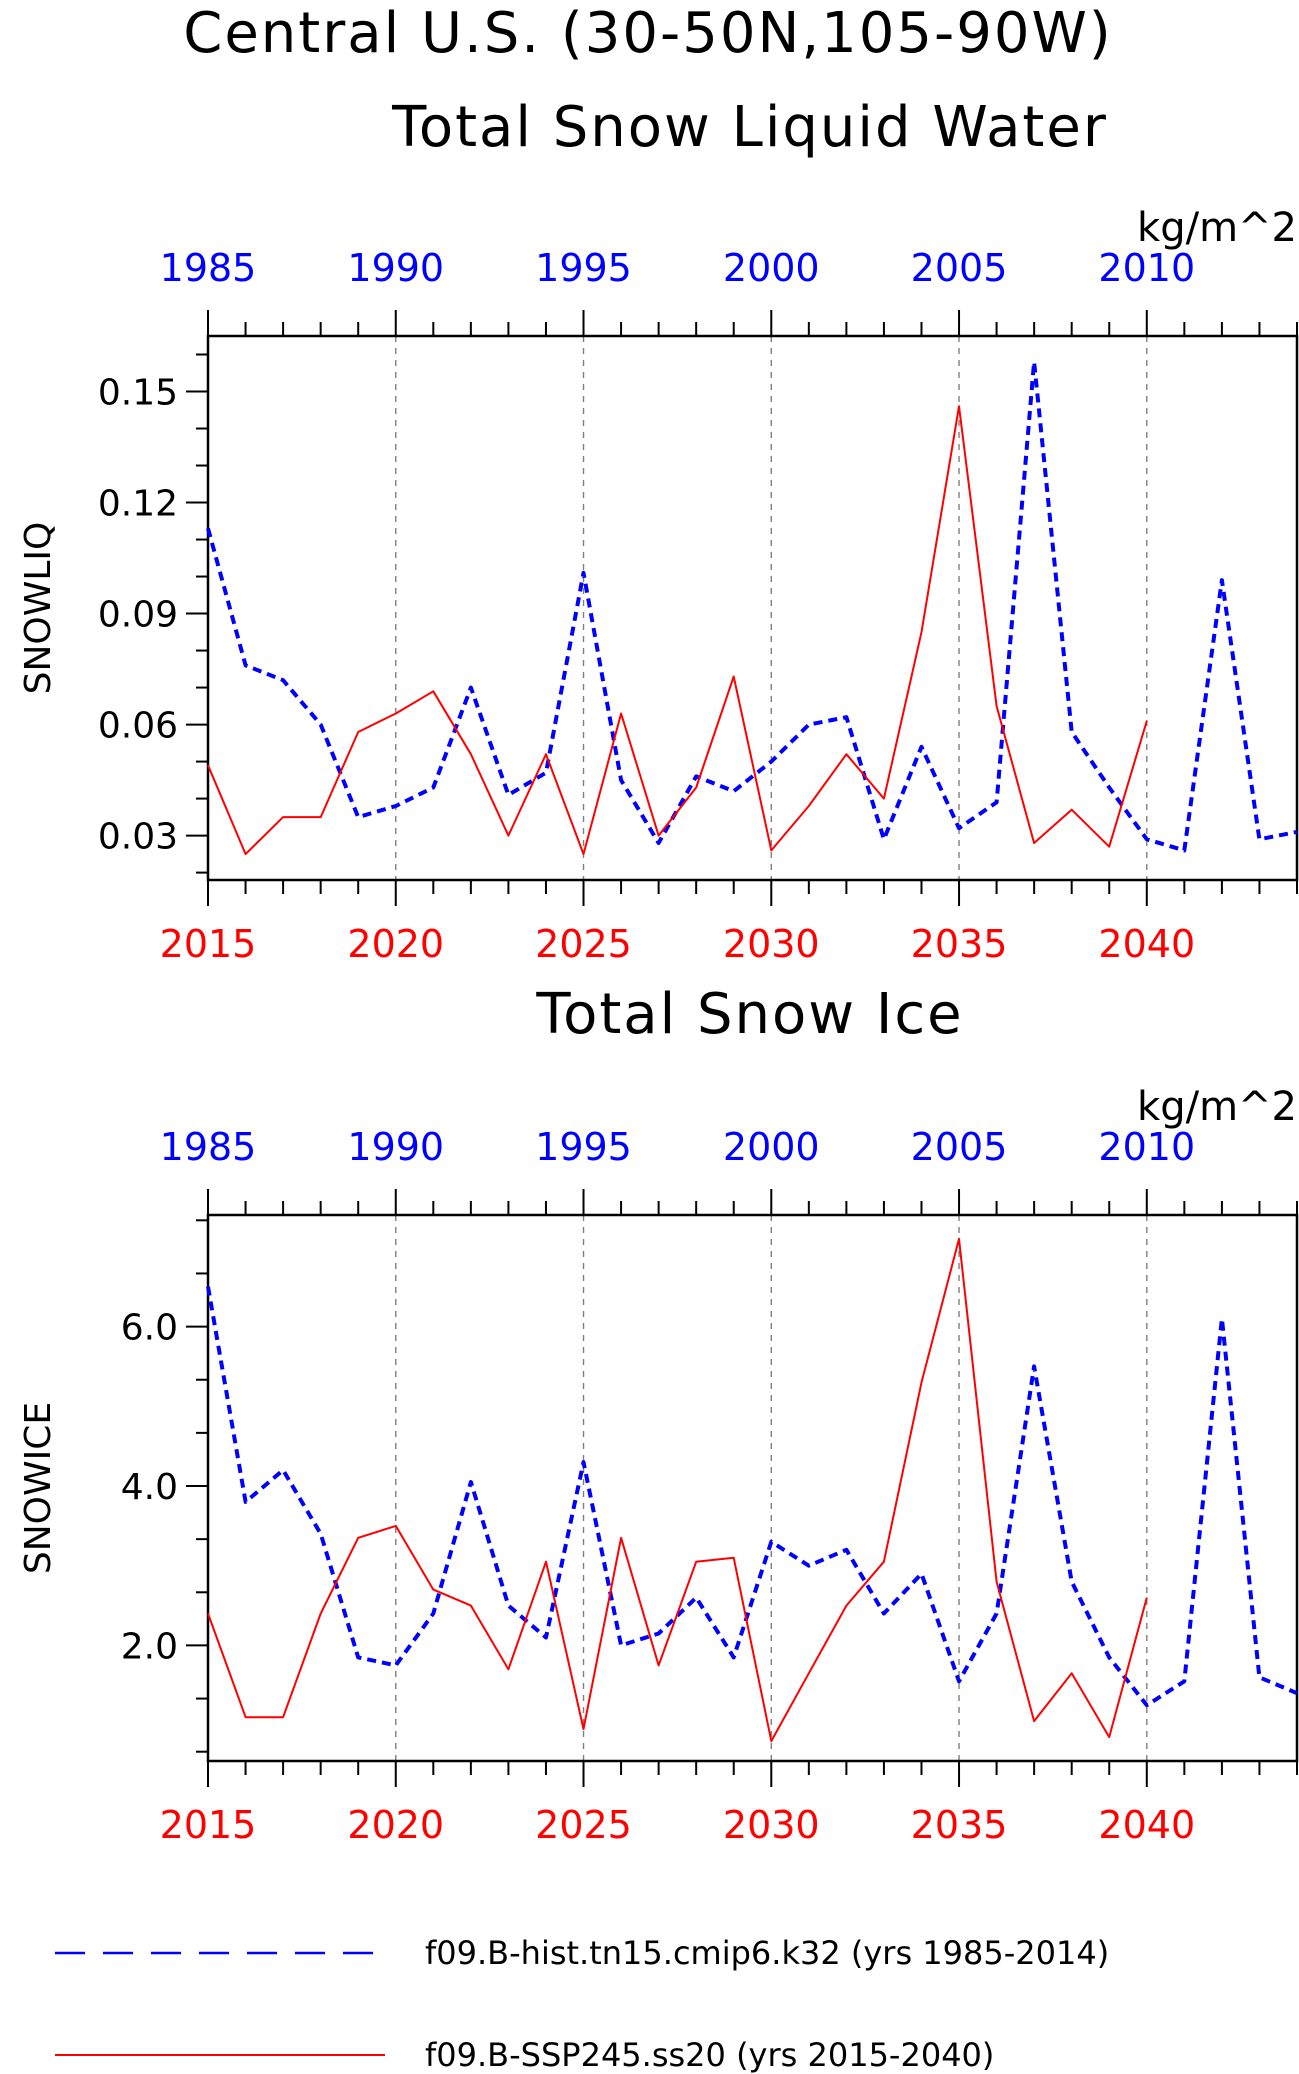  What do you see at coordinates (138, 837) in the screenshot?
I see `y-tick-label: 0.03` at bounding box center [138, 837].